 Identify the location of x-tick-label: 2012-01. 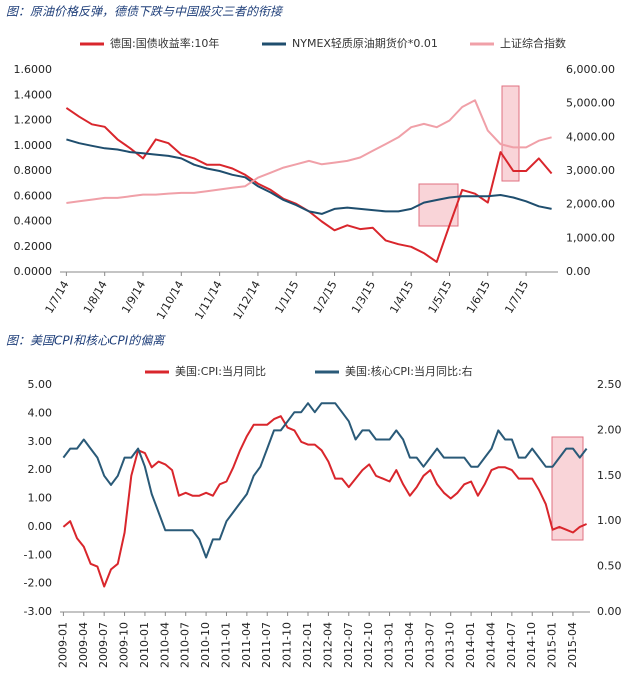
(307, 645).